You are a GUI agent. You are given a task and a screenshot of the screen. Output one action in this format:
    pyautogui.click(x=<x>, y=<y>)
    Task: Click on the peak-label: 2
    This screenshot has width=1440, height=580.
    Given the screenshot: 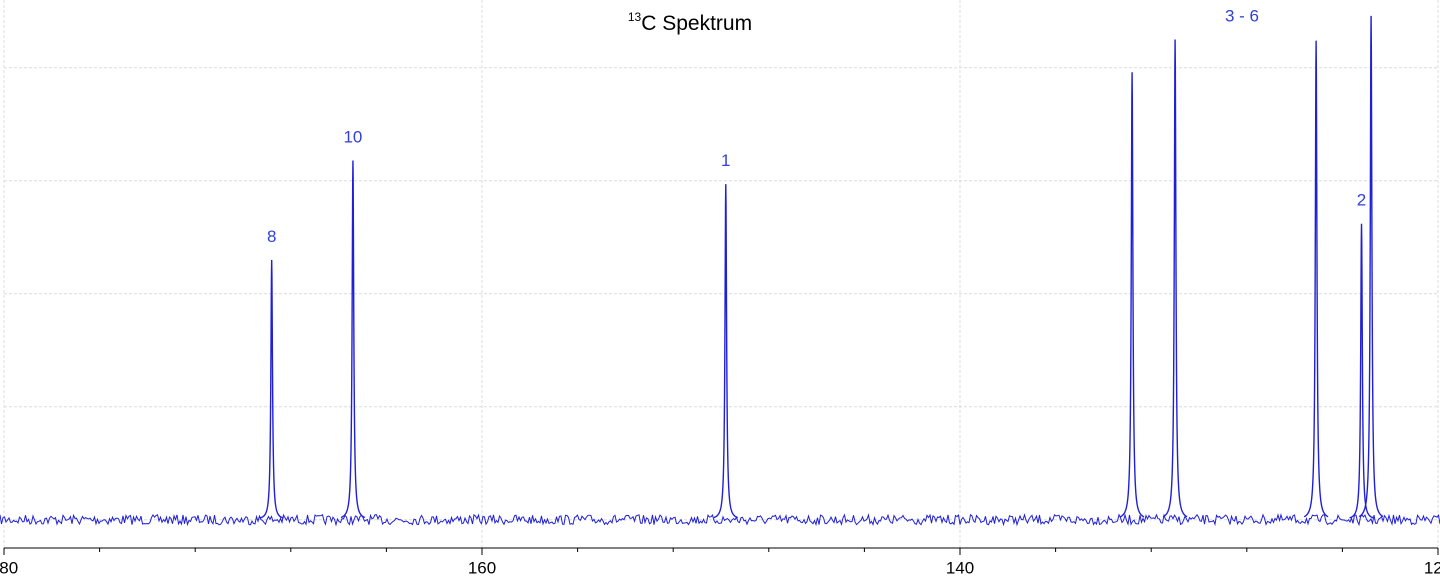 What is the action you would take?
    pyautogui.click(x=1361, y=200)
    